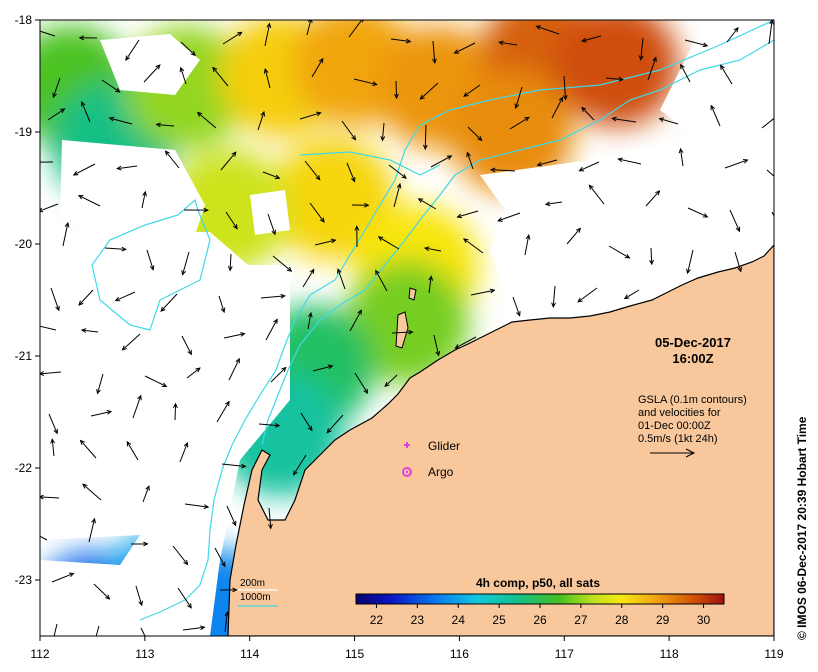 The image size is (818, 672). What do you see at coordinates (499, 620) in the screenshot?
I see `colorbar-tick-label-3: 25` at bounding box center [499, 620].